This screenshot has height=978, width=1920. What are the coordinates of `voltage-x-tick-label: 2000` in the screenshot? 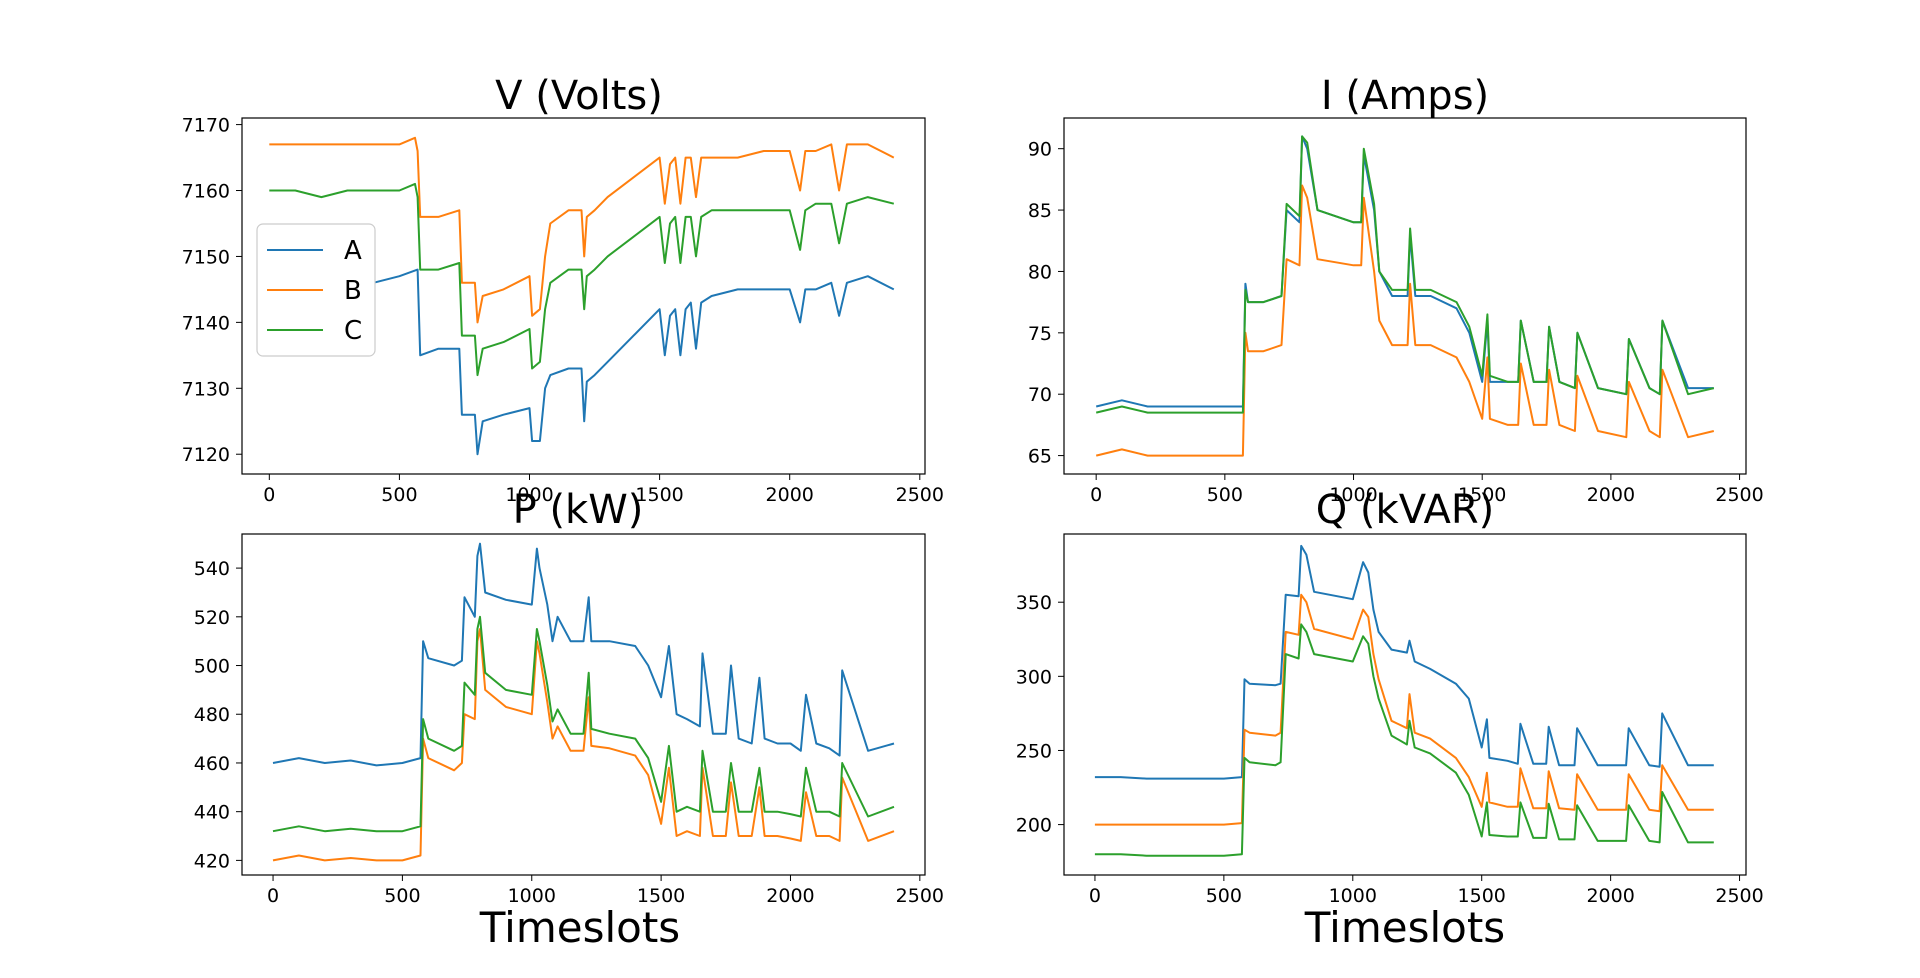 It's located at (790, 495).